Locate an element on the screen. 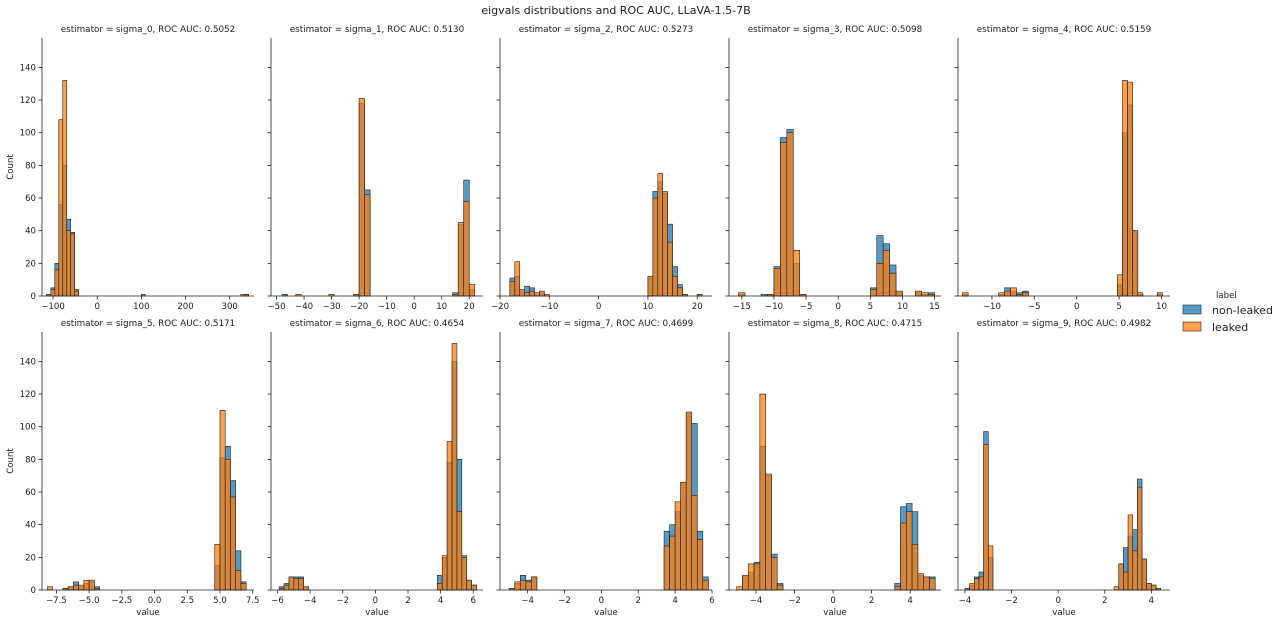 The width and height of the screenshot is (1280, 625). x-tick-label: −40 is located at coordinates (304, 307).